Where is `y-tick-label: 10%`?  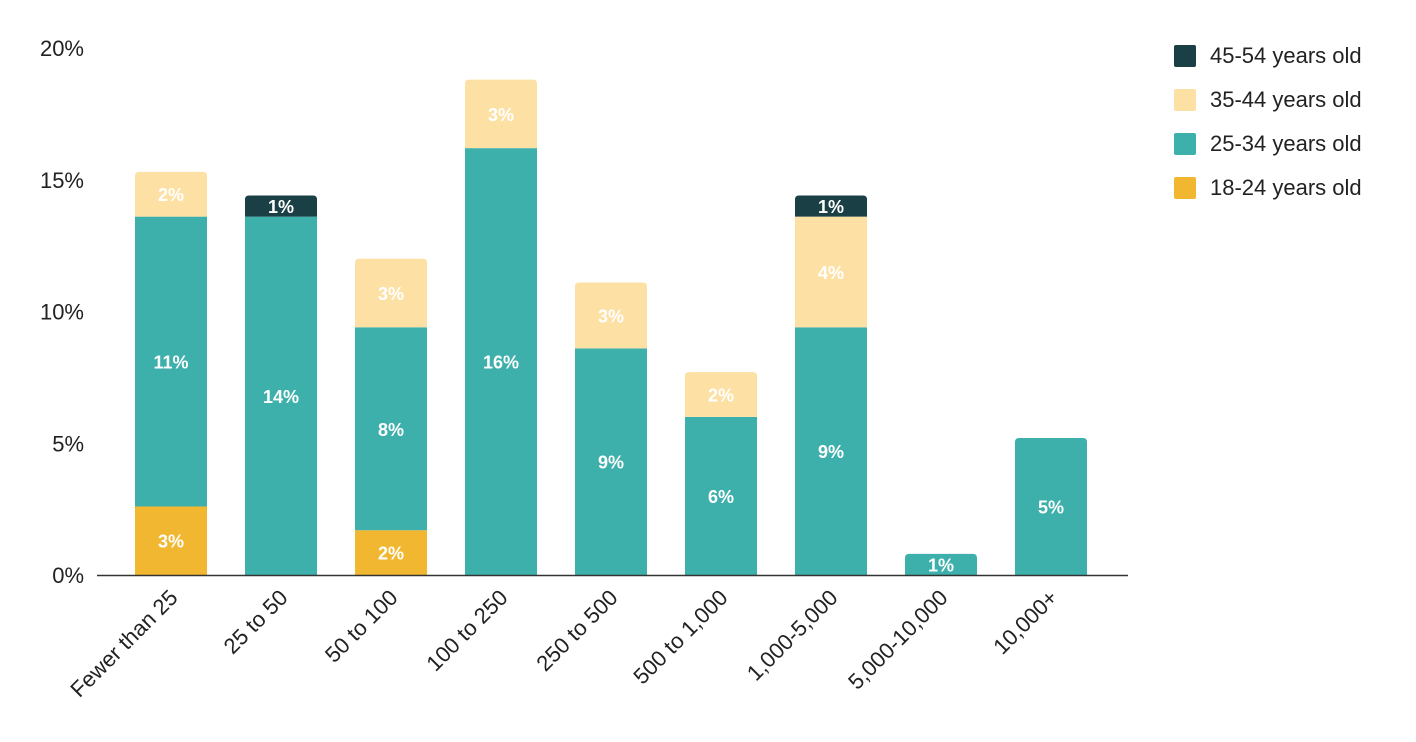
y-tick-label: 10% is located at coordinates (62, 312).